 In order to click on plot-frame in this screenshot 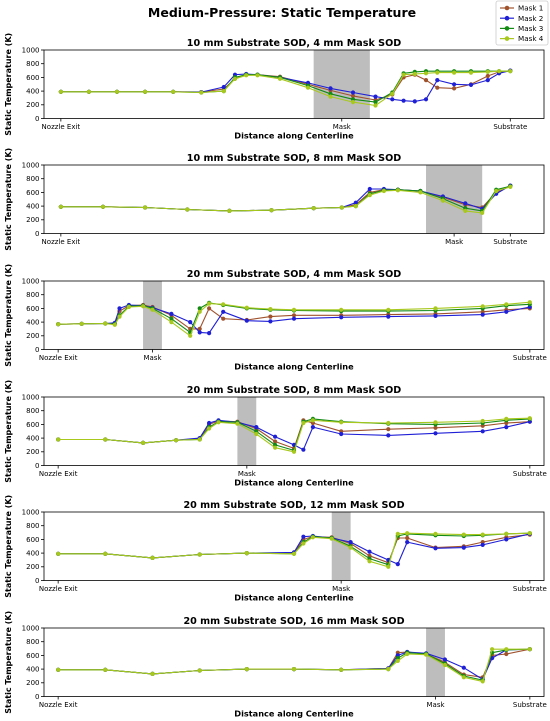, I will do `click(294, 662)`.